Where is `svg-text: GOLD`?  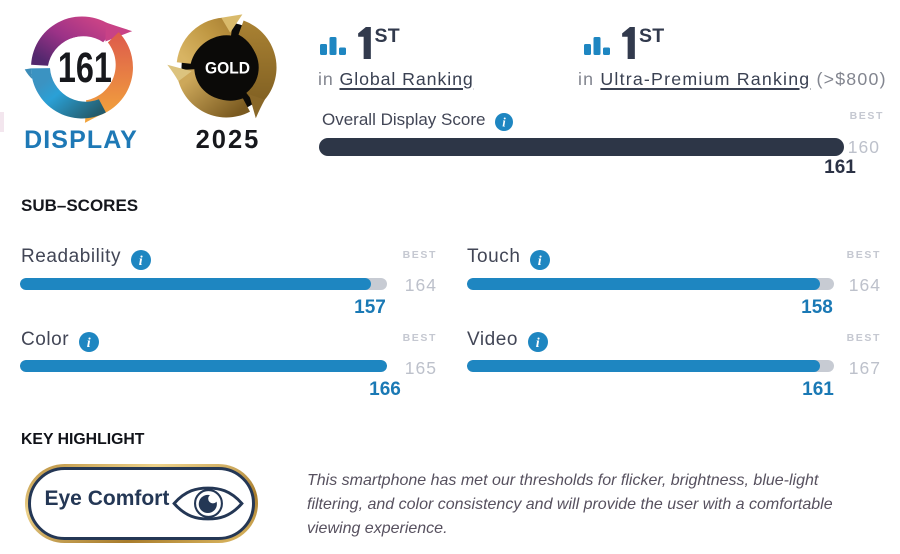 svg-text: GOLD is located at coordinates (227, 69).